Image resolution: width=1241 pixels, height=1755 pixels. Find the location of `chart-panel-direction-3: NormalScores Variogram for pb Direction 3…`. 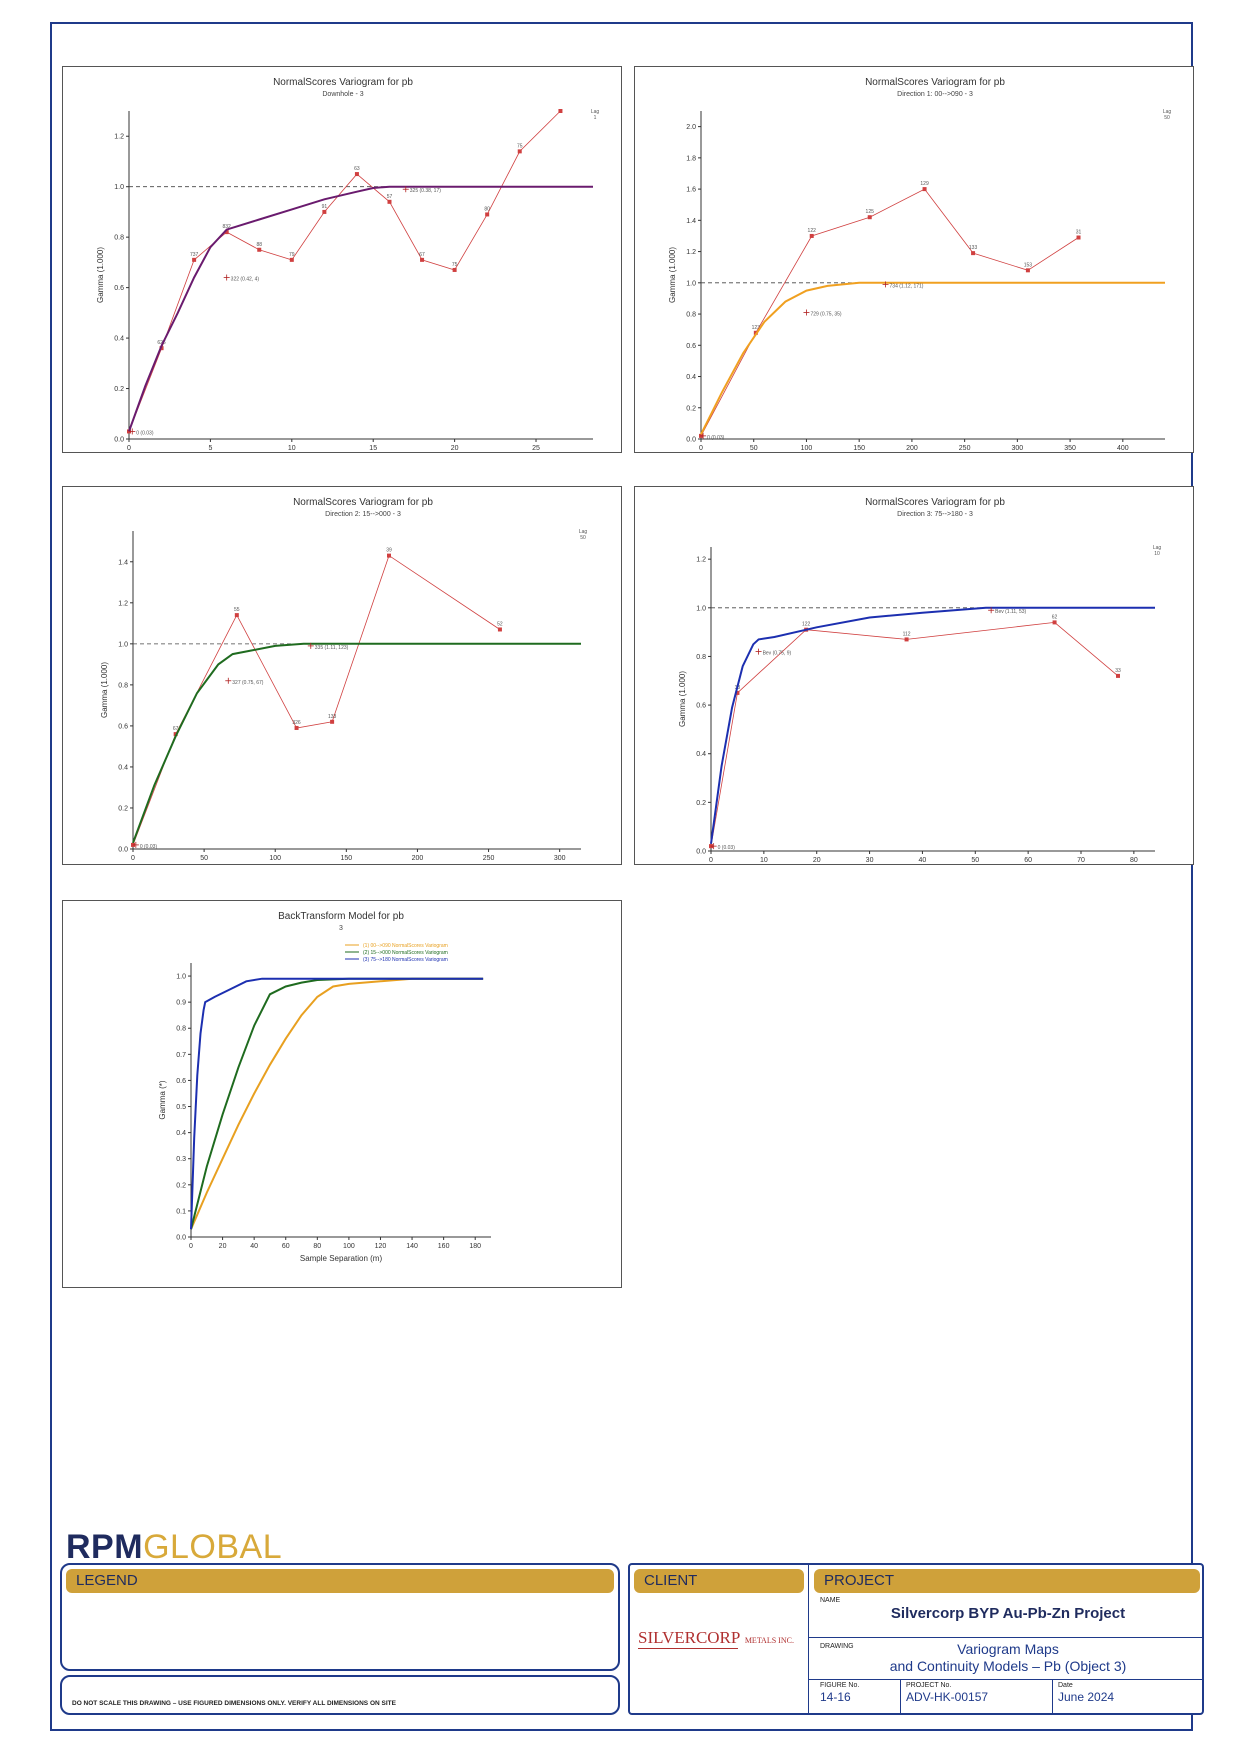

chart-panel-direction-3: NormalScores Variogram for pb Direction 3… is located at coordinates (914, 675).